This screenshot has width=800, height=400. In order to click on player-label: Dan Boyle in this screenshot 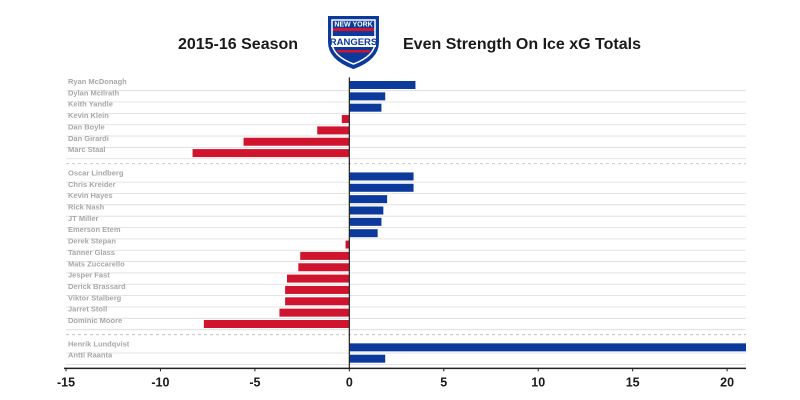, I will do `click(86, 126)`.